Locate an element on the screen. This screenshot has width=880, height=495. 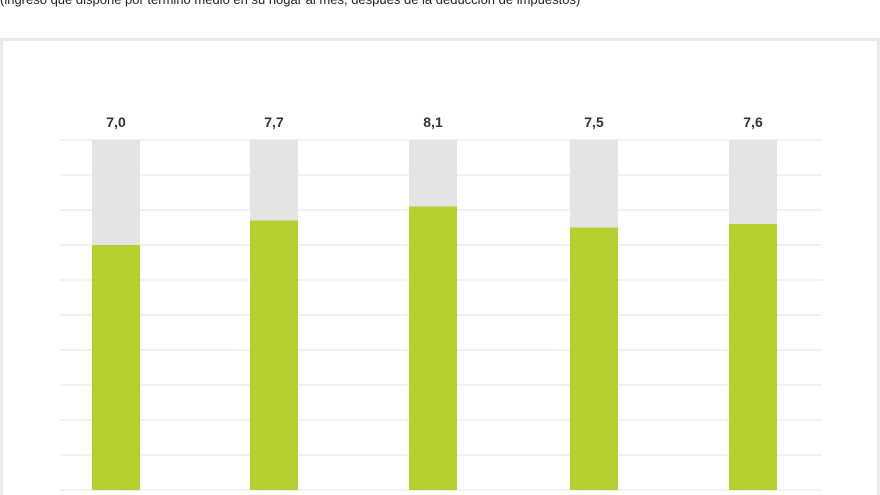
bar-value-label: 7,5 is located at coordinates (594, 122).